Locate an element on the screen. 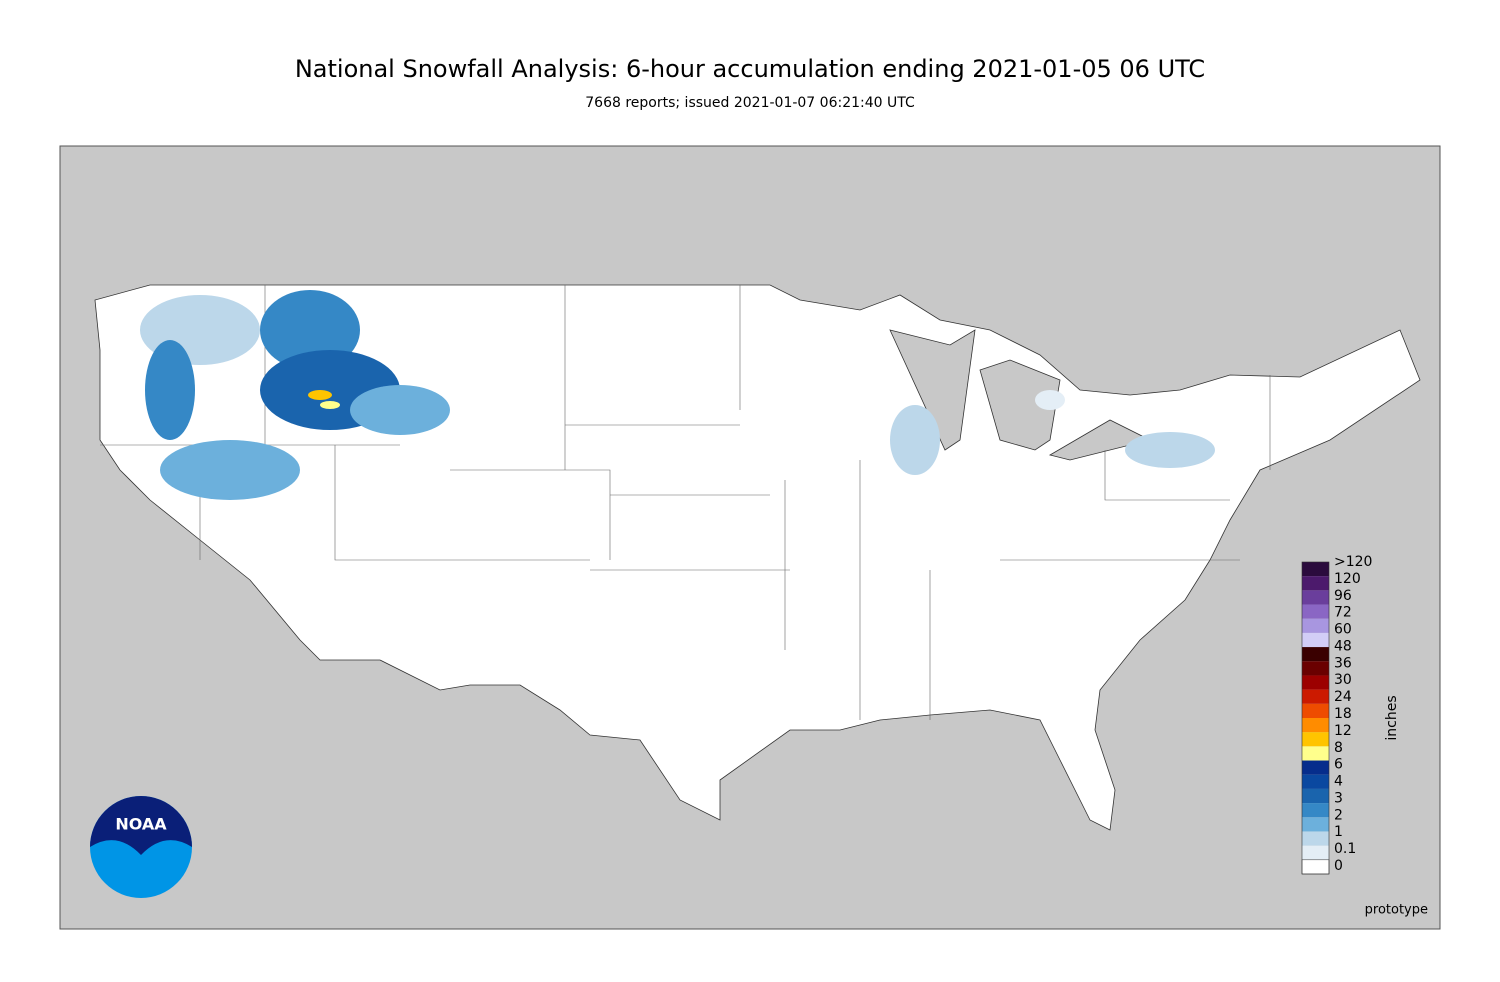 This screenshot has width=1500, height=982. logo-text: NOAA is located at coordinates (141, 824).